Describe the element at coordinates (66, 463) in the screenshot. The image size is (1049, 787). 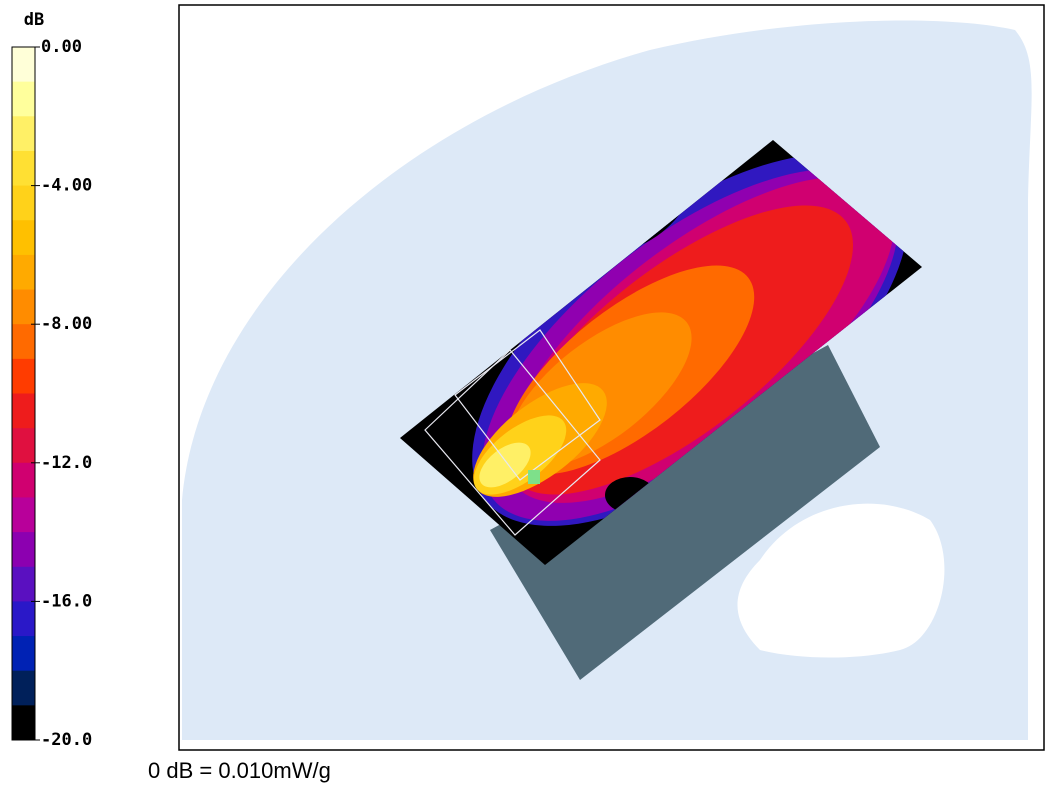
I see `tick-label: -12.0` at that location.